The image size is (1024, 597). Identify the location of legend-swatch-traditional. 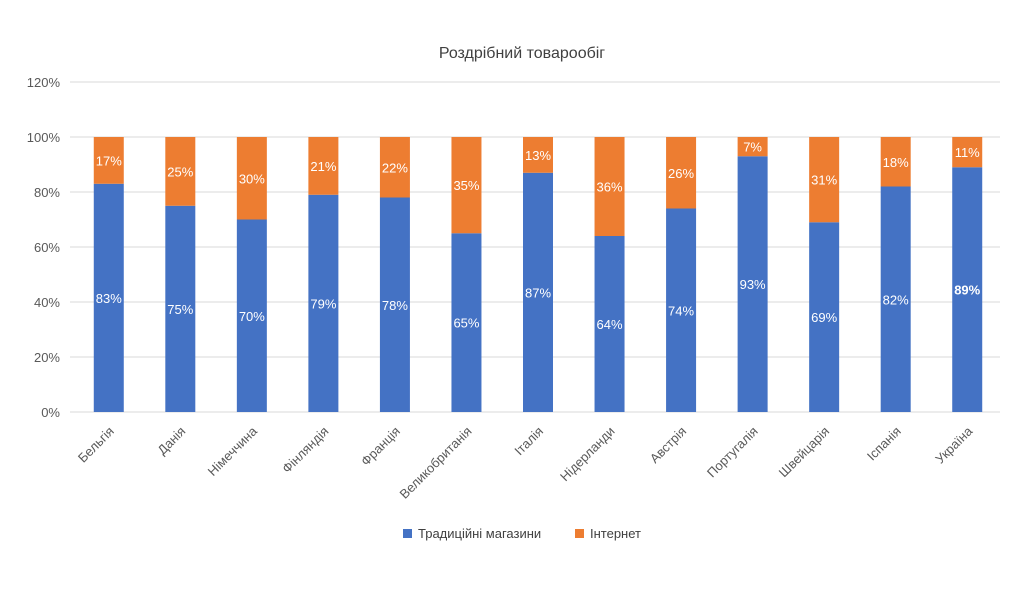
(407, 533).